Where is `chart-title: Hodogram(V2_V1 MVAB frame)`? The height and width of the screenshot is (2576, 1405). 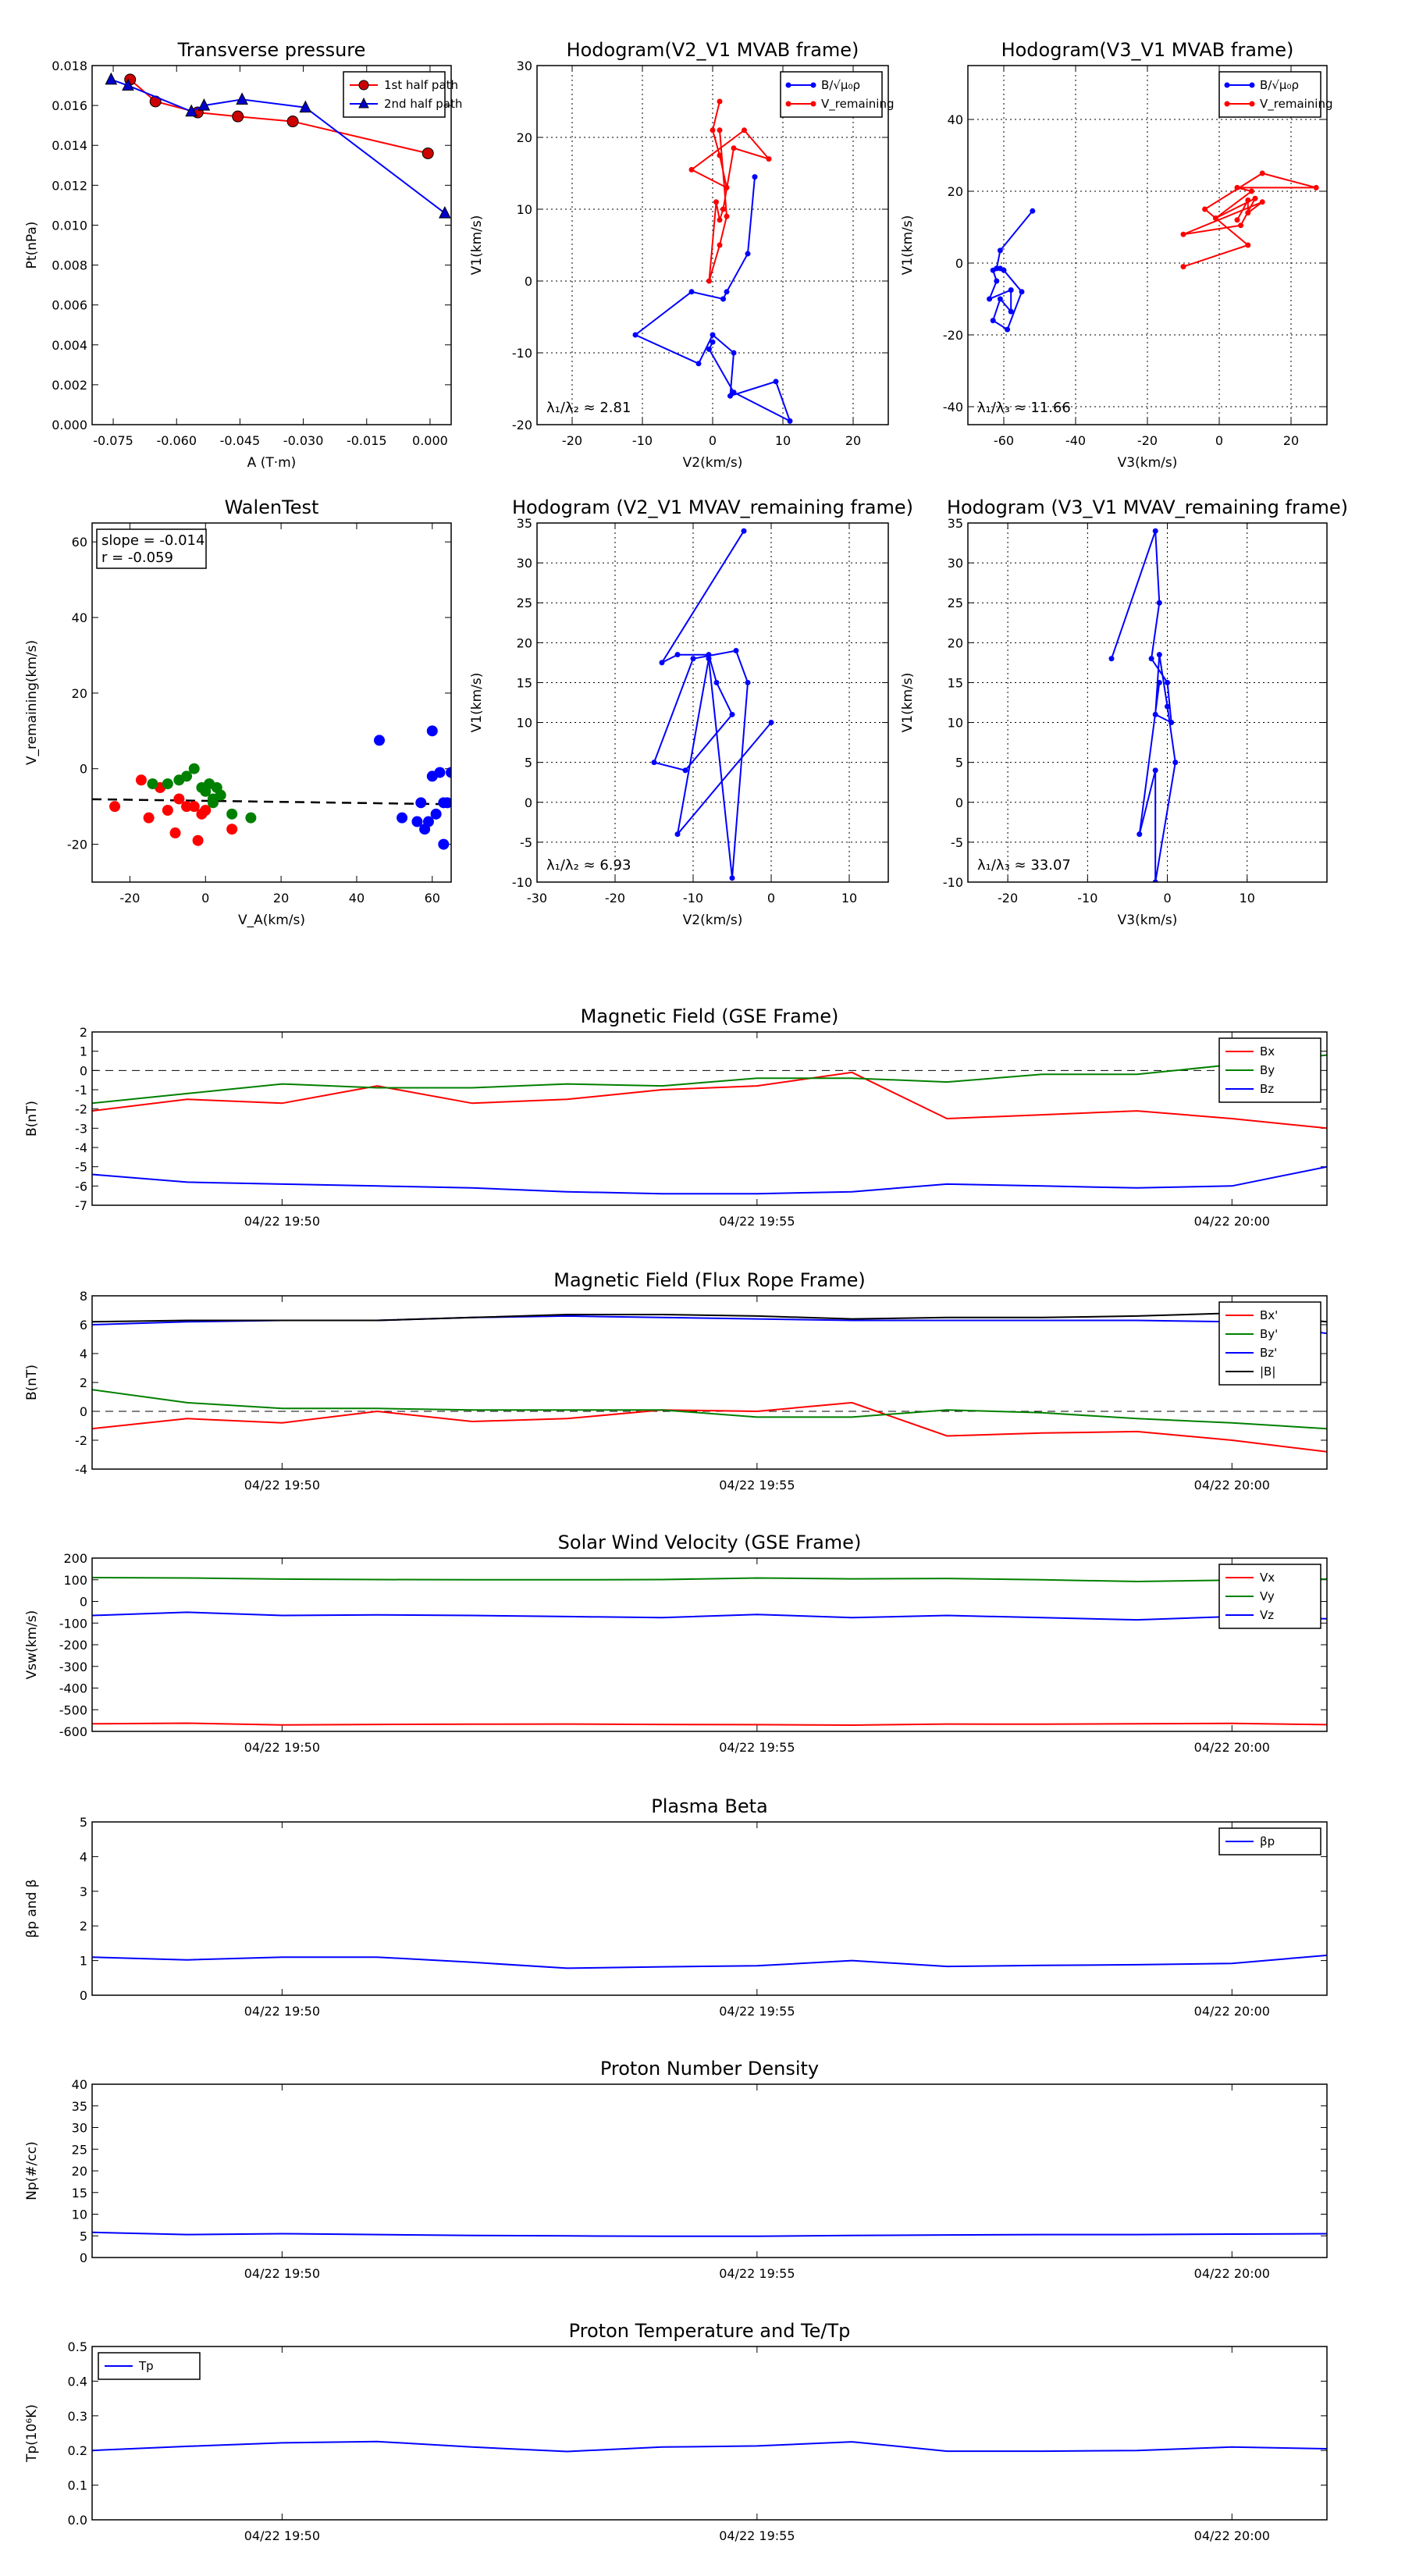
chart-title: Hodogram(V2_V1 MVAB frame) is located at coordinates (713, 50).